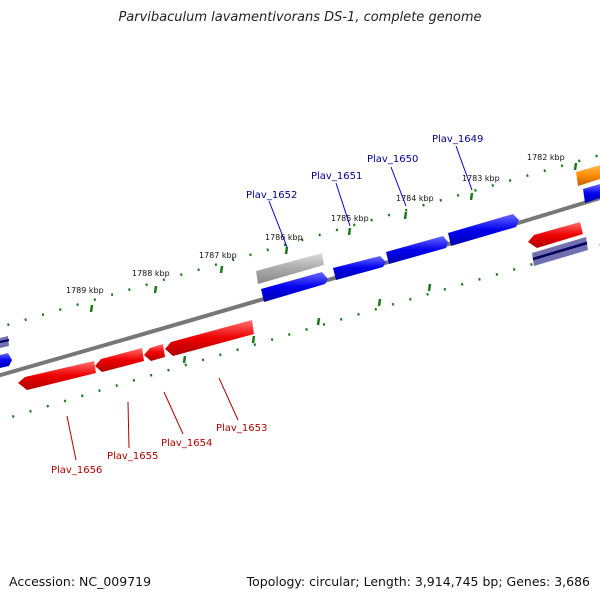 This screenshot has width=600, height=600. What do you see at coordinates (457, 139) in the screenshot?
I see `gene-label-plav-1649: Plav_1649` at bounding box center [457, 139].